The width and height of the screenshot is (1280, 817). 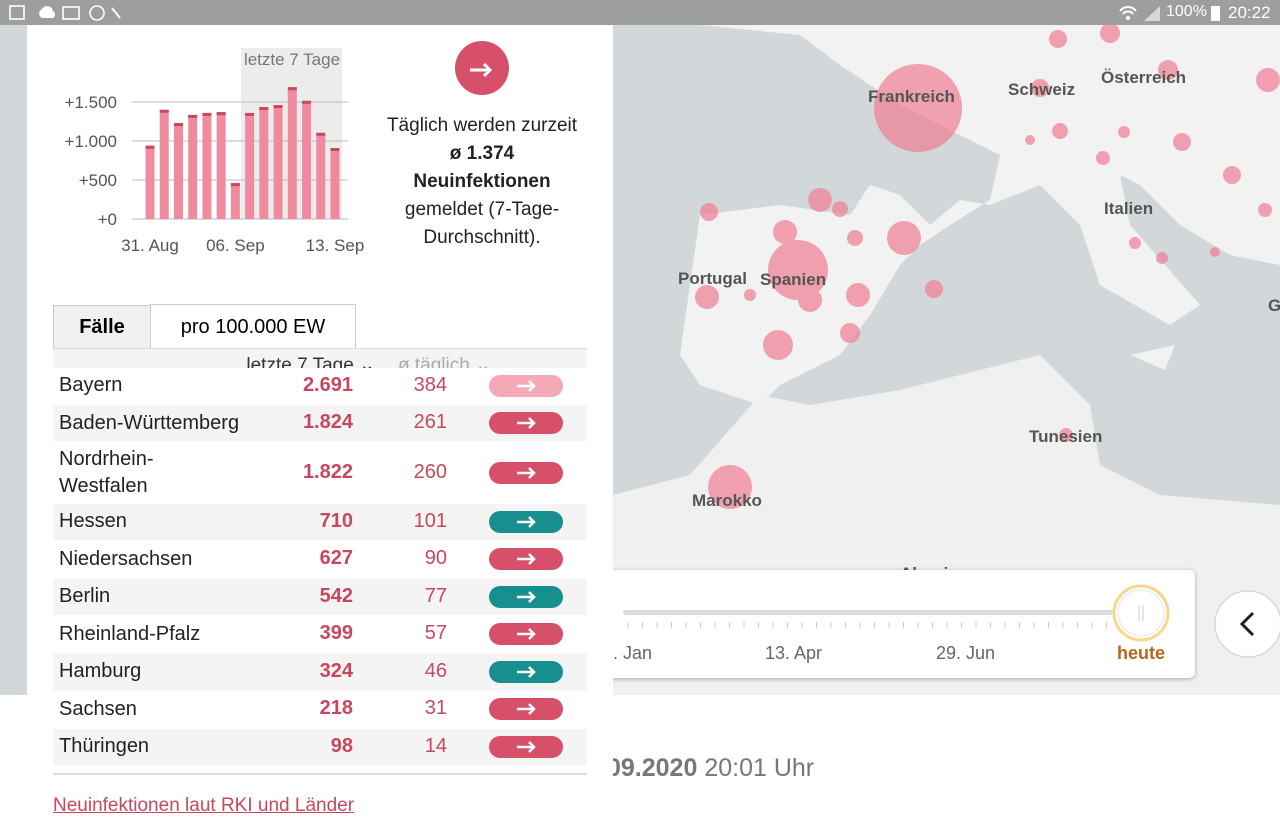 What do you see at coordinates (1141, 653) in the screenshot?
I see `timeline-label: heute` at bounding box center [1141, 653].